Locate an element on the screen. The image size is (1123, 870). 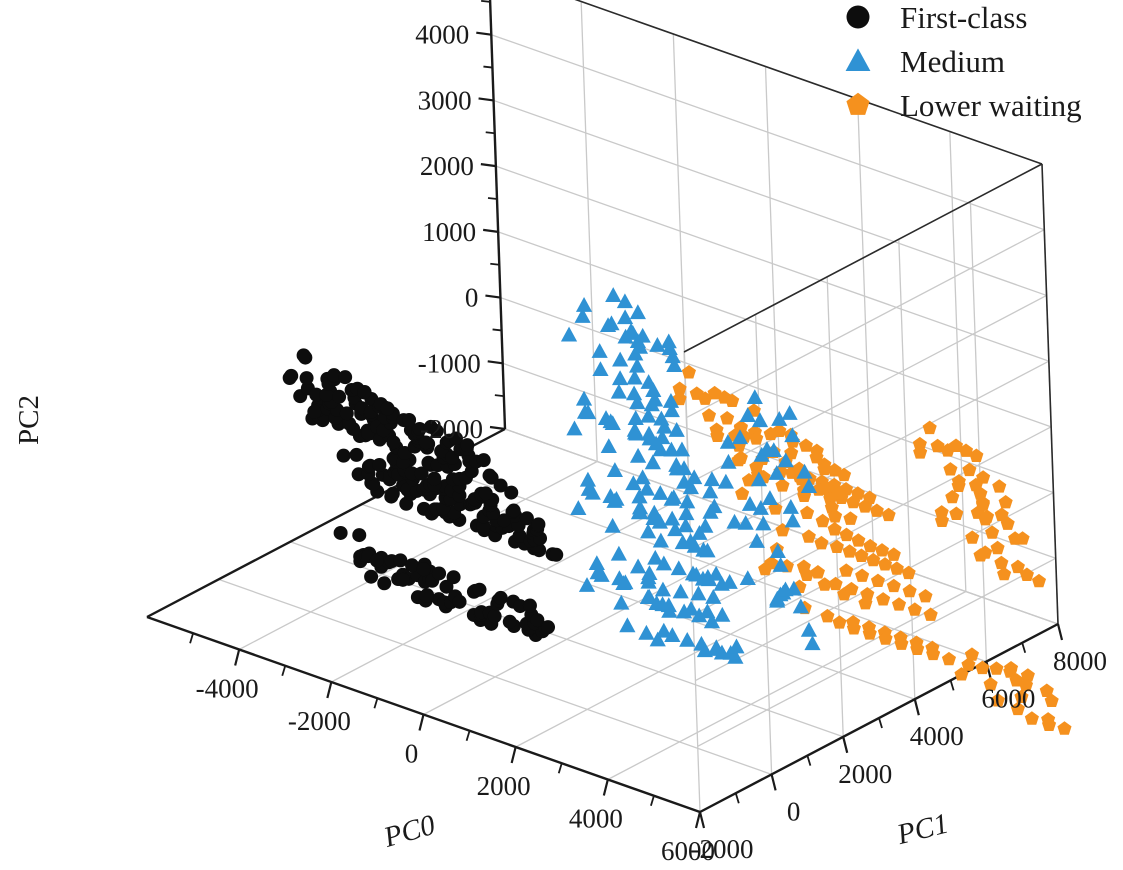
legend-triangle-marker is located at coordinates (858, 60).